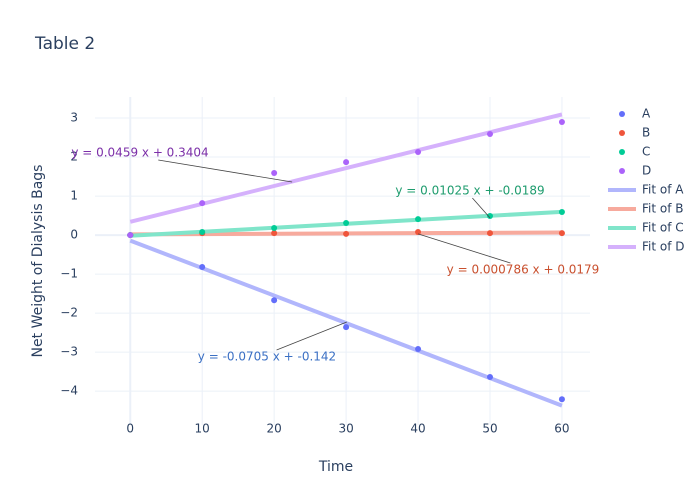 Image resolution: width=700 pixels, height=500 pixels. What do you see at coordinates (69, 391) in the screenshot?
I see `y-tick-label: −4` at bounding box center [69, 391].